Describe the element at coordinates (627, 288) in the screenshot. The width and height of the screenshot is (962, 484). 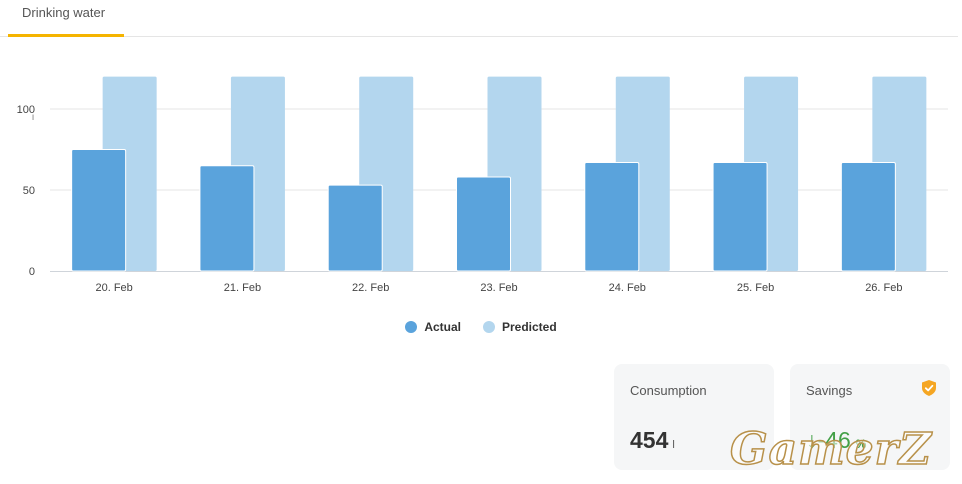
I see `x-tick-label: 24. Feb` at that location.